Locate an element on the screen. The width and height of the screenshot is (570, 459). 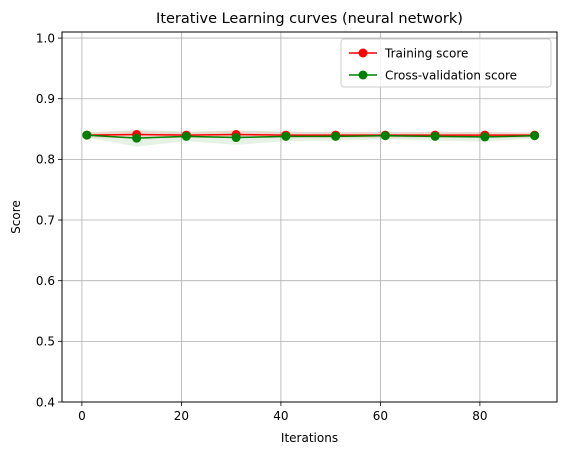
series-line is located at coordinates (311, 135).